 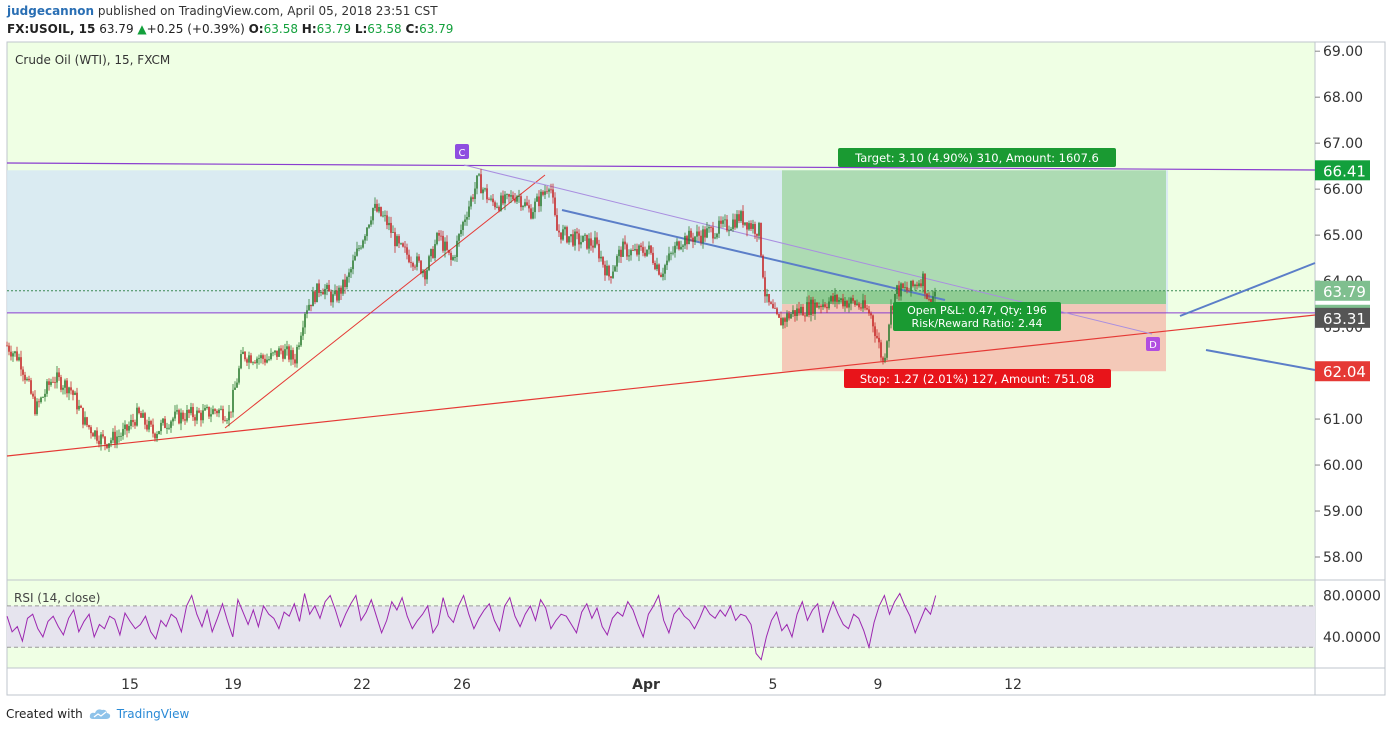 What do you see at coordinates (384, 29) in the screenshot?
I see `low-value: 63.58` at bounding box center [384, 29].